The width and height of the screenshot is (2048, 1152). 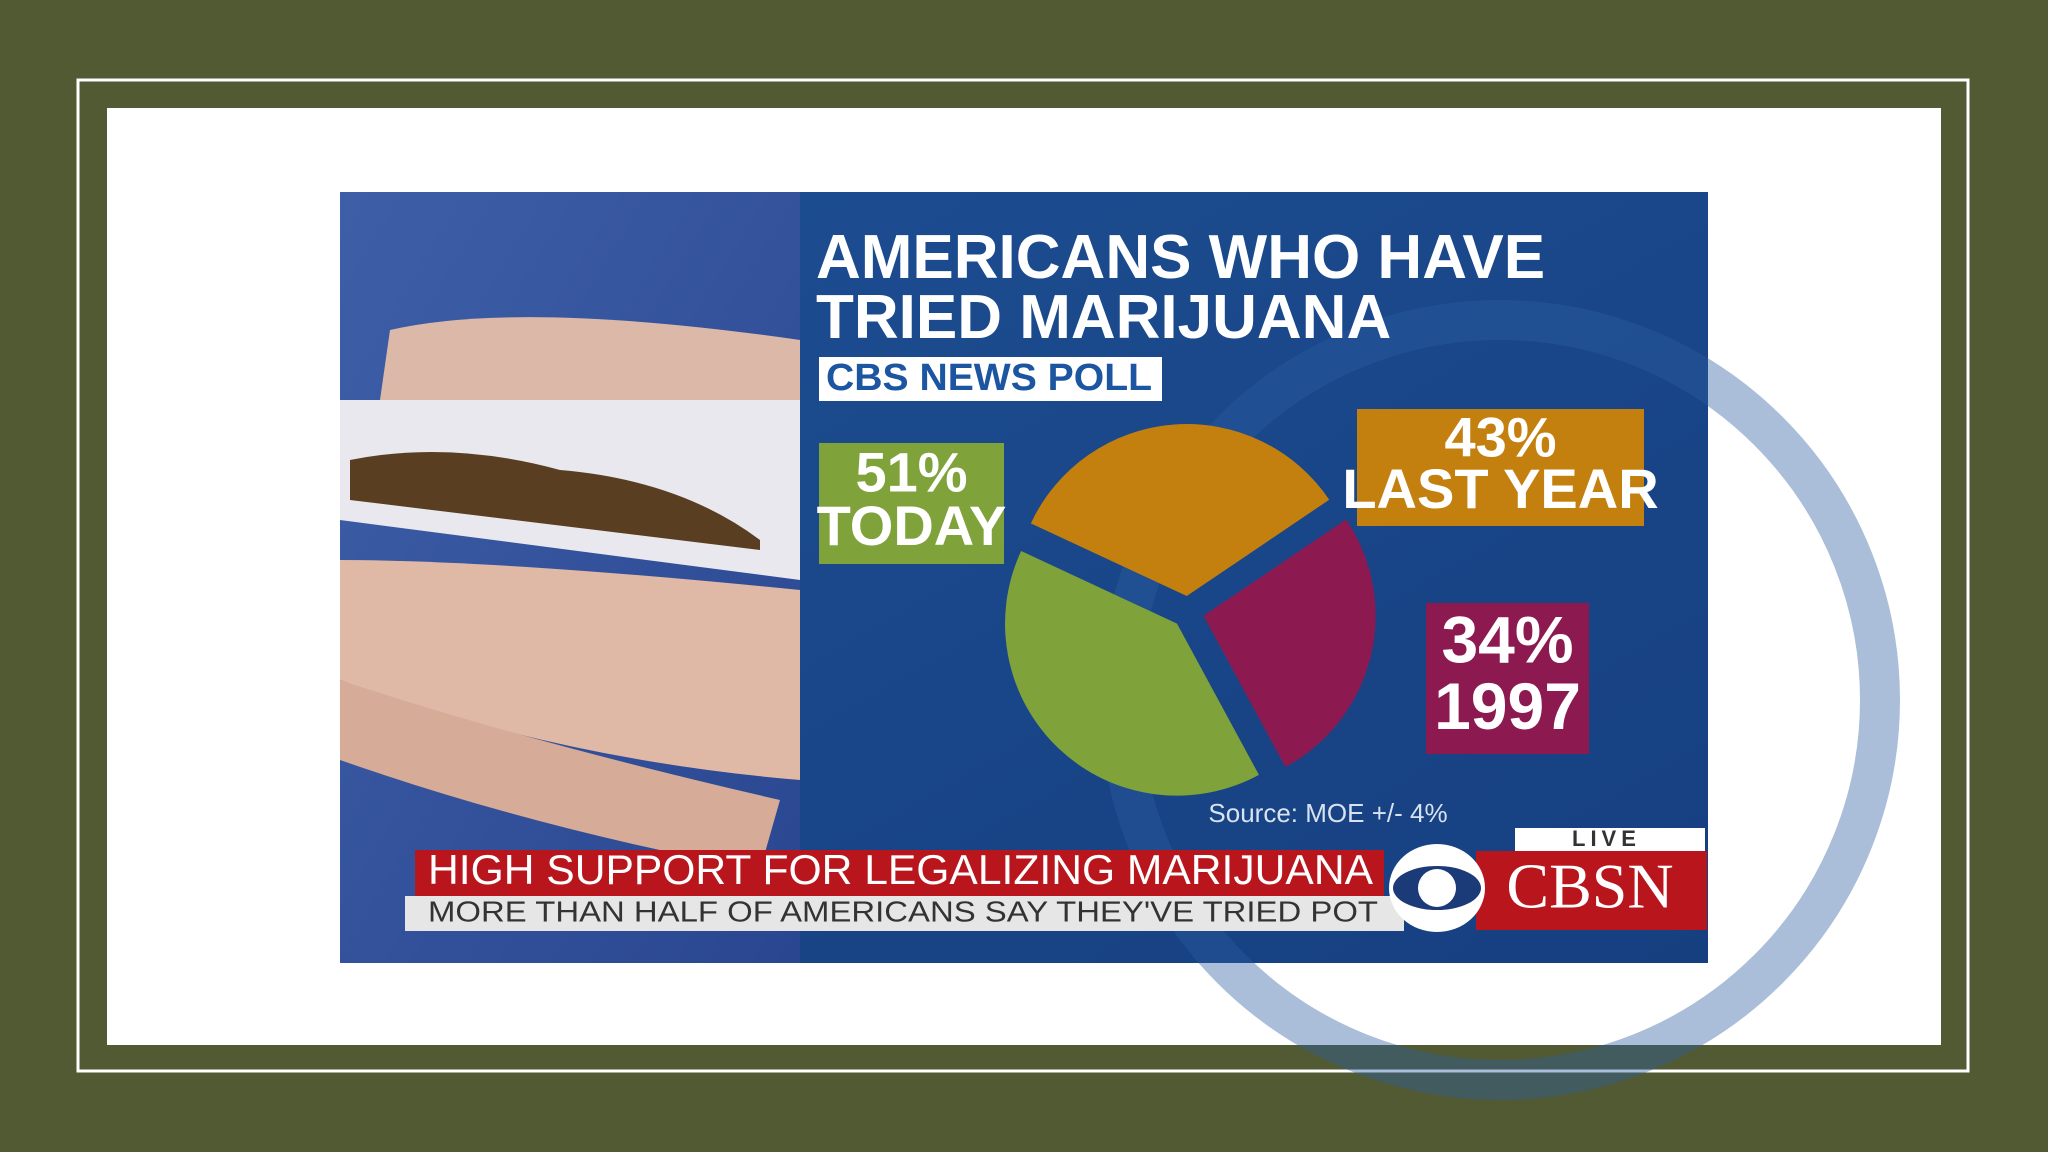 What do you see at coordinates (1507, 706) in the screenshot?
I see `category-label: 1997` at bounding box center [1507, 706].